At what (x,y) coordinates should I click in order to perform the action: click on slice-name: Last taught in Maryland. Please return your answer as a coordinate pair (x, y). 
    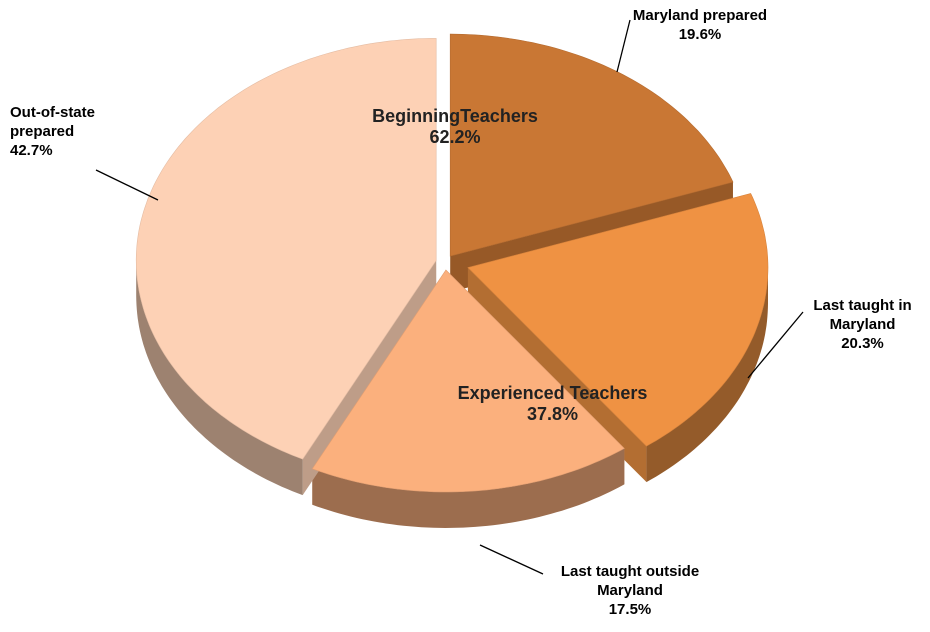
    Looking at the image, I should click on (862, 315).